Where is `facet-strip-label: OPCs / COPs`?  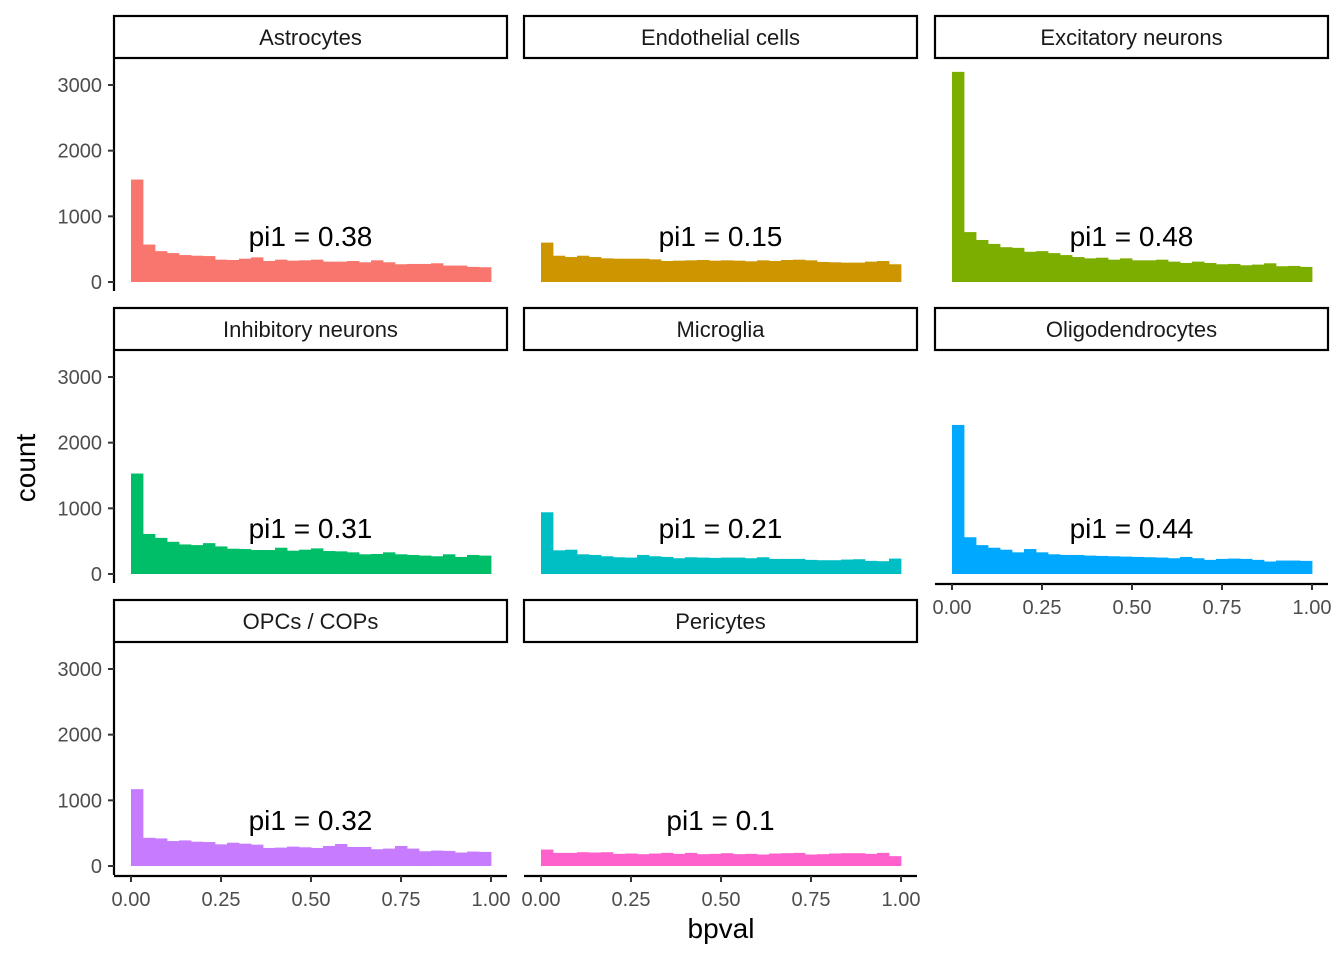 facet-strip-label: OPCs / COPs is located at coordinates (311, 621).